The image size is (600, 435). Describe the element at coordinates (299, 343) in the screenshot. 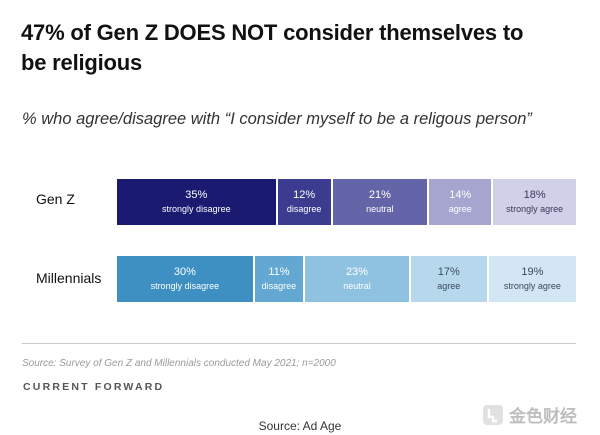

I see `footer-divider` at that location.